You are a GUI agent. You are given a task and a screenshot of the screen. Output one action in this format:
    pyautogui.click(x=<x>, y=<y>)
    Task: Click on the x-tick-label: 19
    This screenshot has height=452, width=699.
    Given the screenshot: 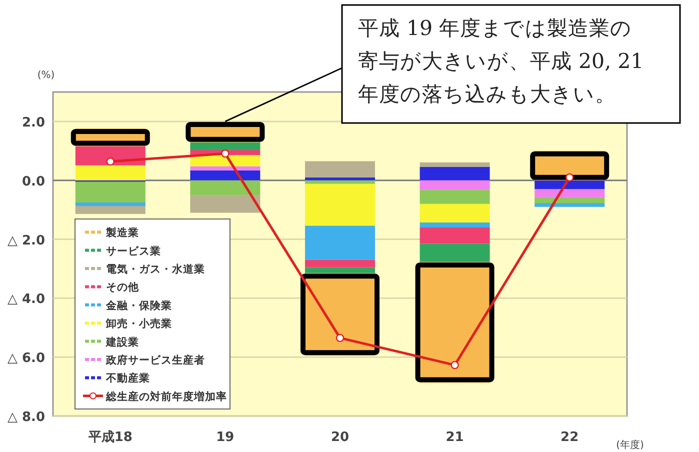 What is the action you would take?
    pyautogui.click(x=225, y=437)
    